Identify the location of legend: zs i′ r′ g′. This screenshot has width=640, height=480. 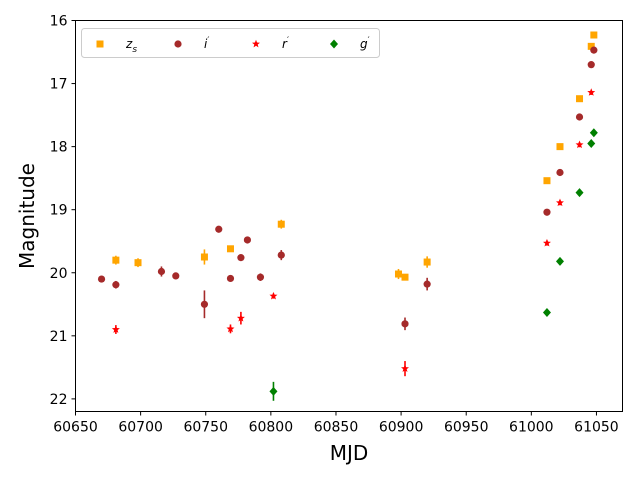
(230, 43).